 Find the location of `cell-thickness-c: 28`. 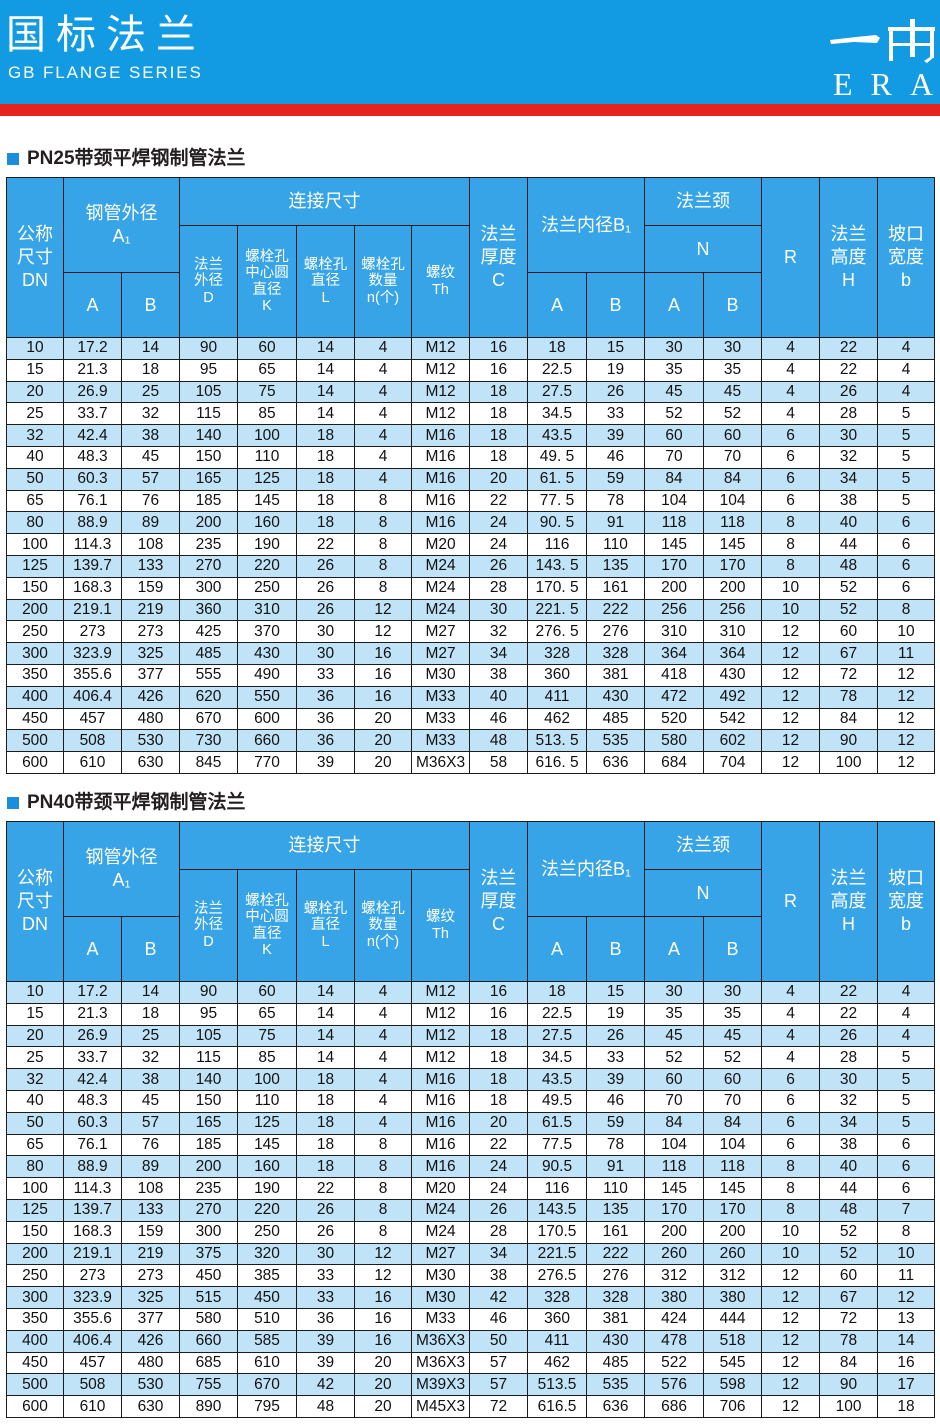

cell-thickness-c: 28 is located at coordinates (499, 588).